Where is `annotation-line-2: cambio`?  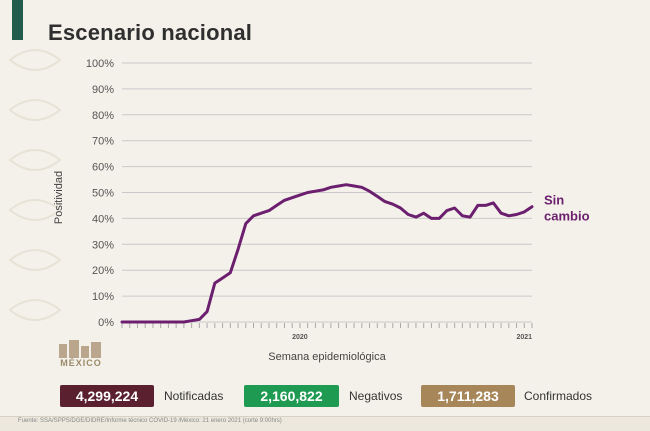 annotation-line-2: cambio is located at coordinates (567, 216).